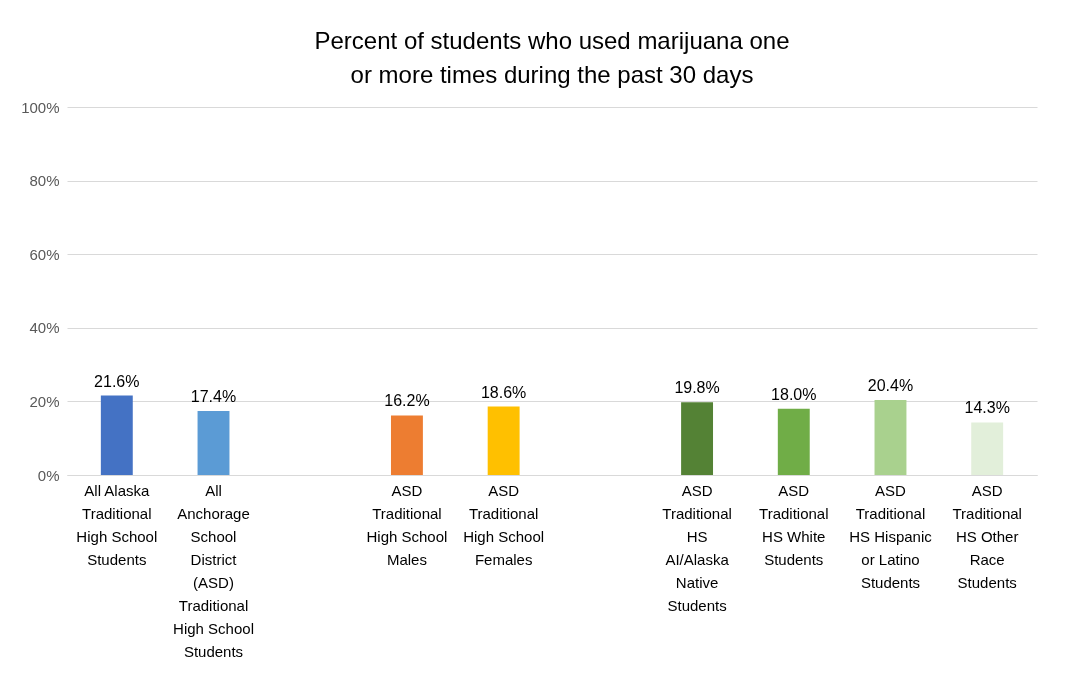 The width and height of the screenshot is (1070, 694). Describe the element at coordinates (987, 536) in the screenshot. I see `x-tick-label: ASD Traditional HS Other Race Students` at that location.